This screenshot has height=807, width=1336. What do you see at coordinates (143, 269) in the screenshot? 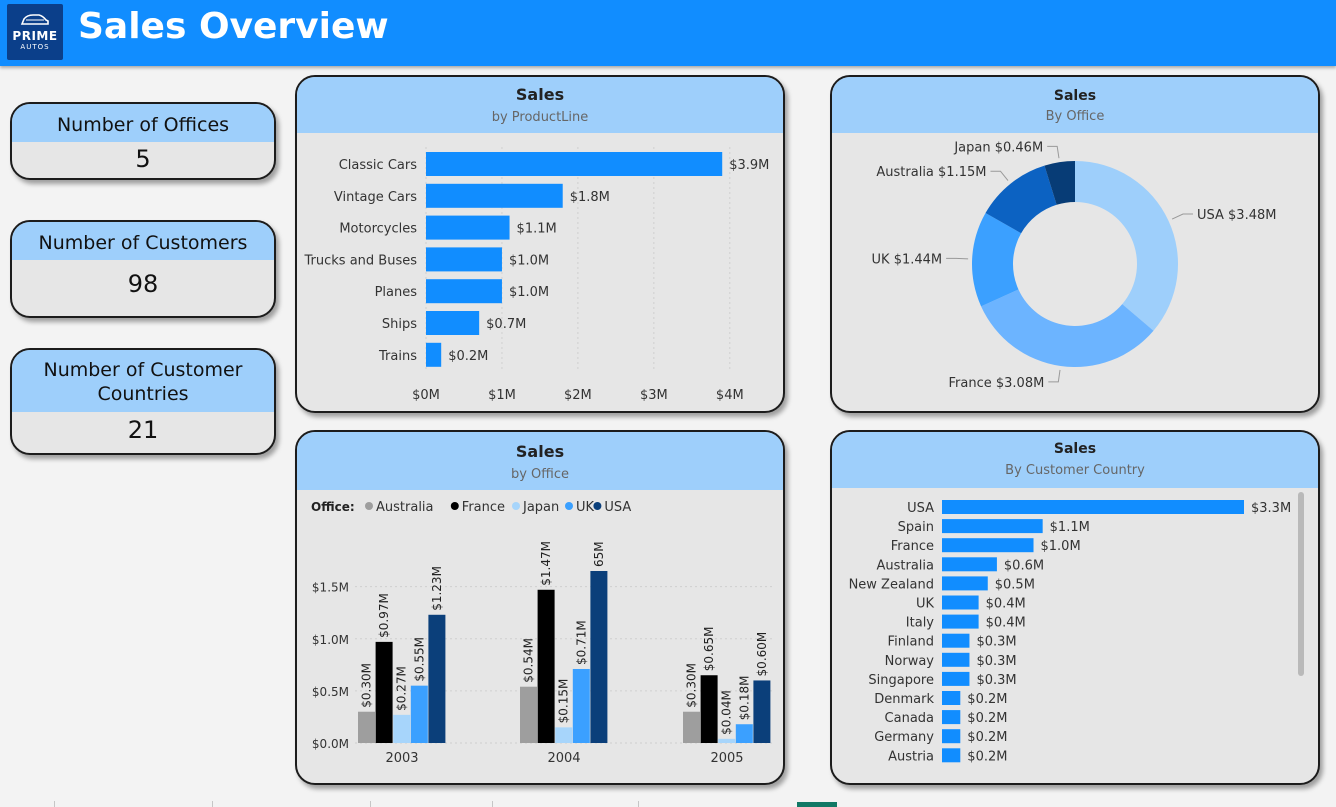
I see `kpi-card-customers: Number of Customers 98` at bounding box center [143, 269].